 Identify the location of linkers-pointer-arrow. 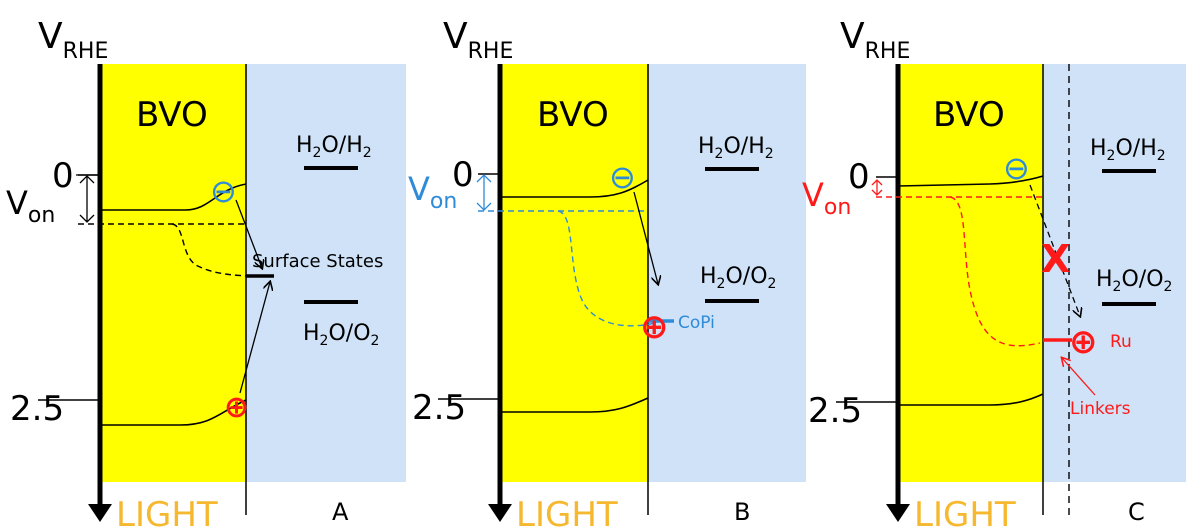
(1079, 377).